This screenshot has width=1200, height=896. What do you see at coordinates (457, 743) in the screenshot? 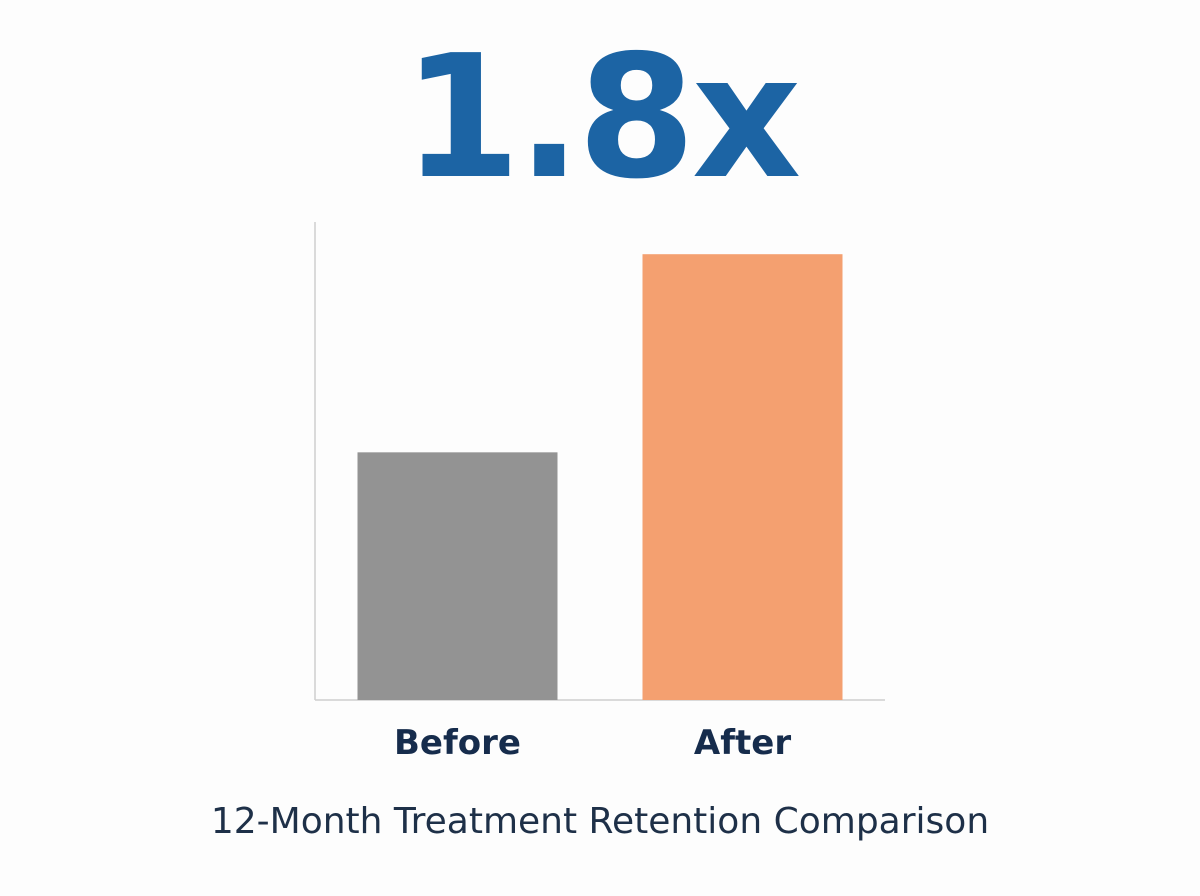
I see `category-label-before: Before` at bounding box center [457, 743].